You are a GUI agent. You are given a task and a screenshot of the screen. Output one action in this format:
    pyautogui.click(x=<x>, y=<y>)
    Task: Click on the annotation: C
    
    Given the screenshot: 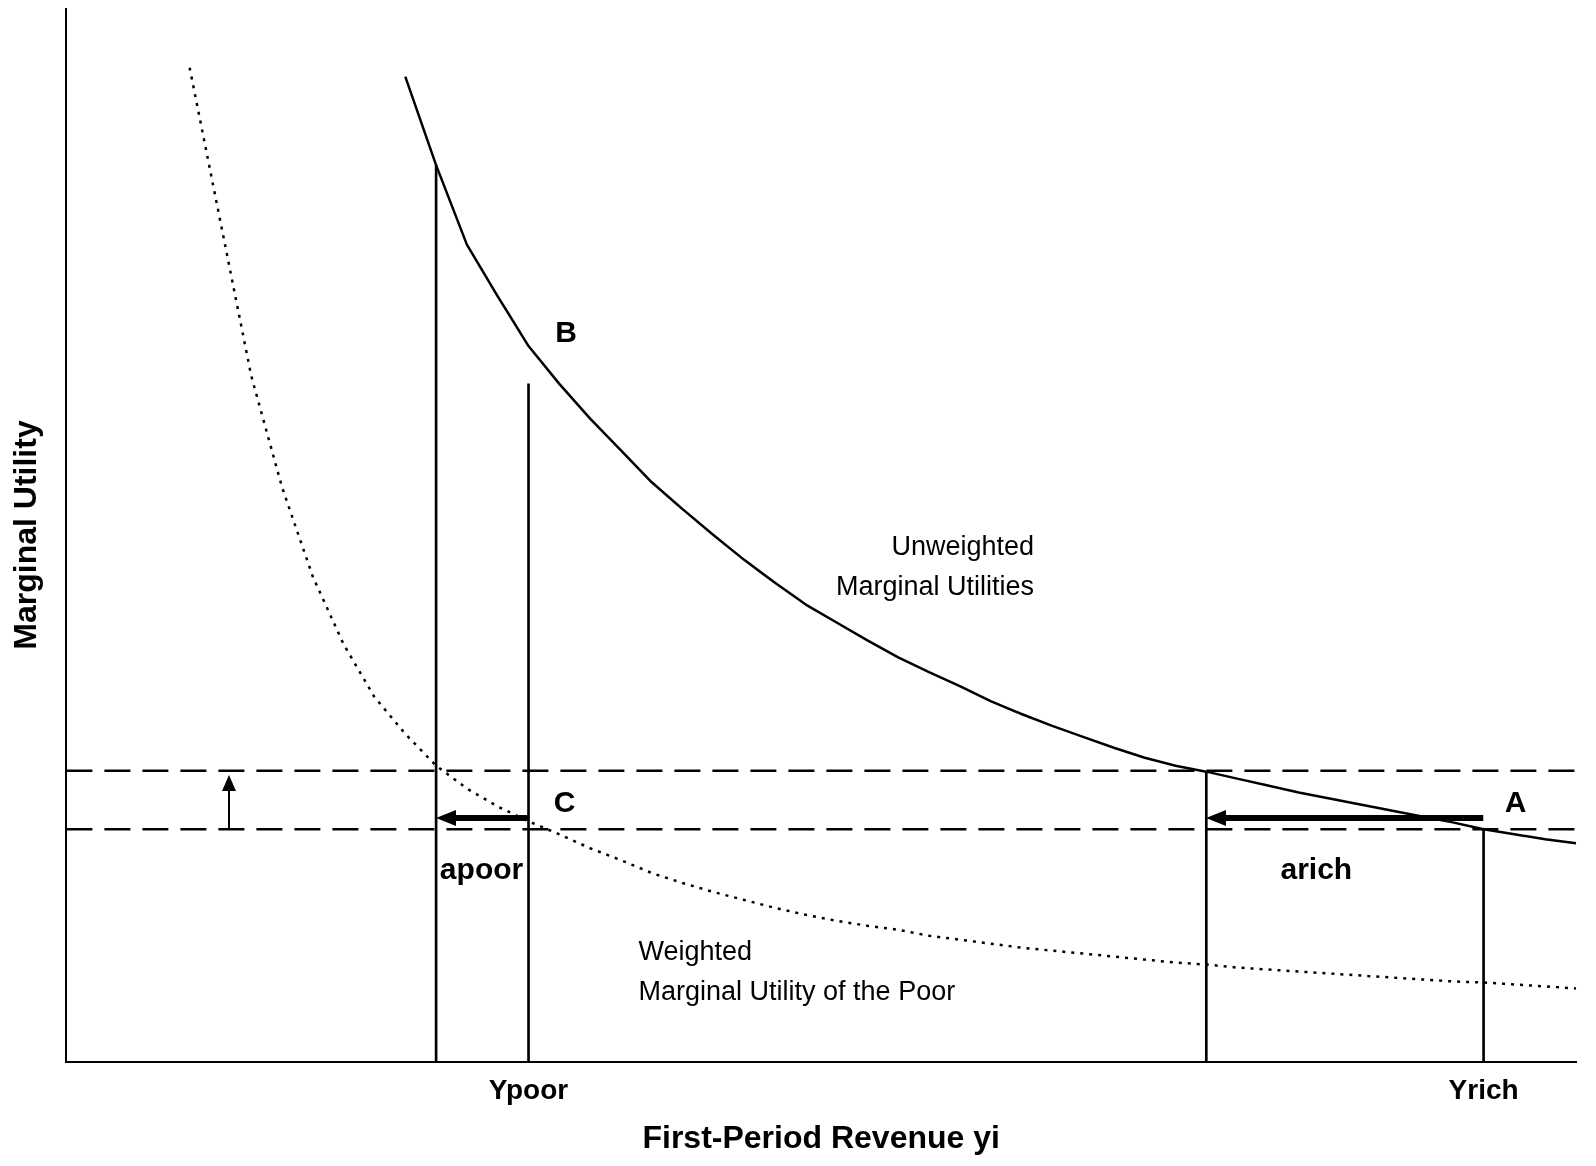 What is the action you would take?
    pyautogui.click(x=564, y=802)
    